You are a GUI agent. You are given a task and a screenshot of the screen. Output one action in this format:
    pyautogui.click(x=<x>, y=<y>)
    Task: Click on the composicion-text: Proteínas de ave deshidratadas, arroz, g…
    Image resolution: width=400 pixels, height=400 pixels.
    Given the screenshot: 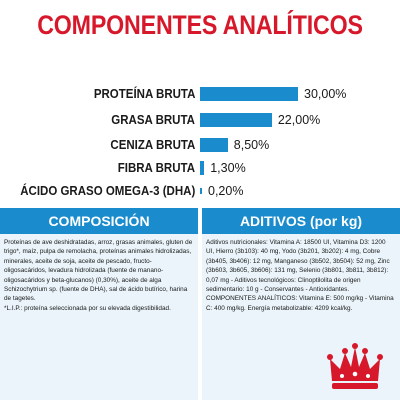 What is the action you would take?
    pyautogui.click(x=98, y=271)
    